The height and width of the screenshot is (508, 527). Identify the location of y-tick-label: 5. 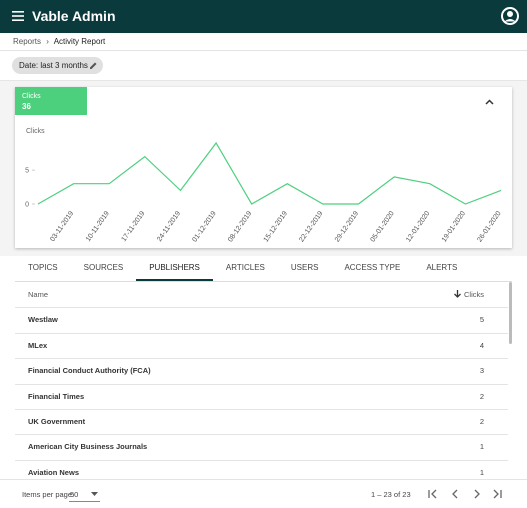
(27, 171).